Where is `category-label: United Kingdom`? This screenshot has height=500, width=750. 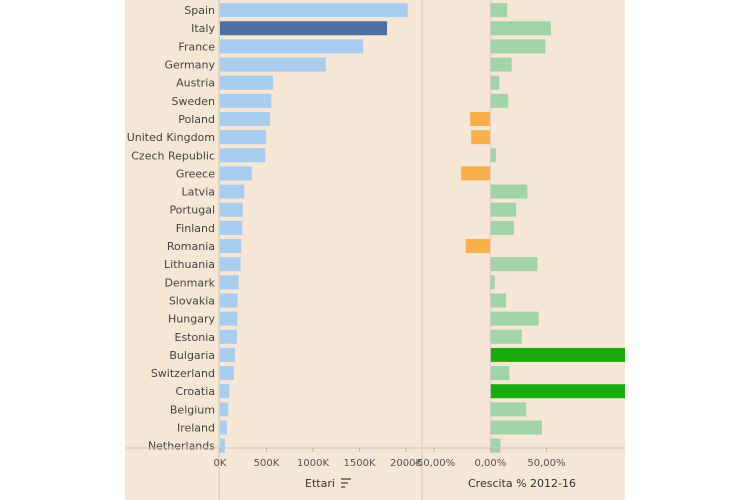 category-label: United Kingdom is located at coordinates (171, 137).